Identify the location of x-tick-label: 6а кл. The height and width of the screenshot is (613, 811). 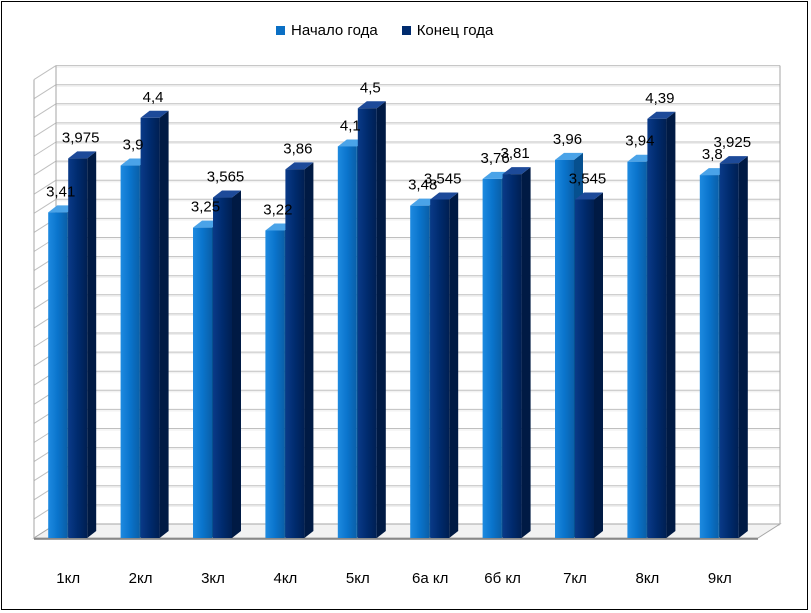
(430, 578).